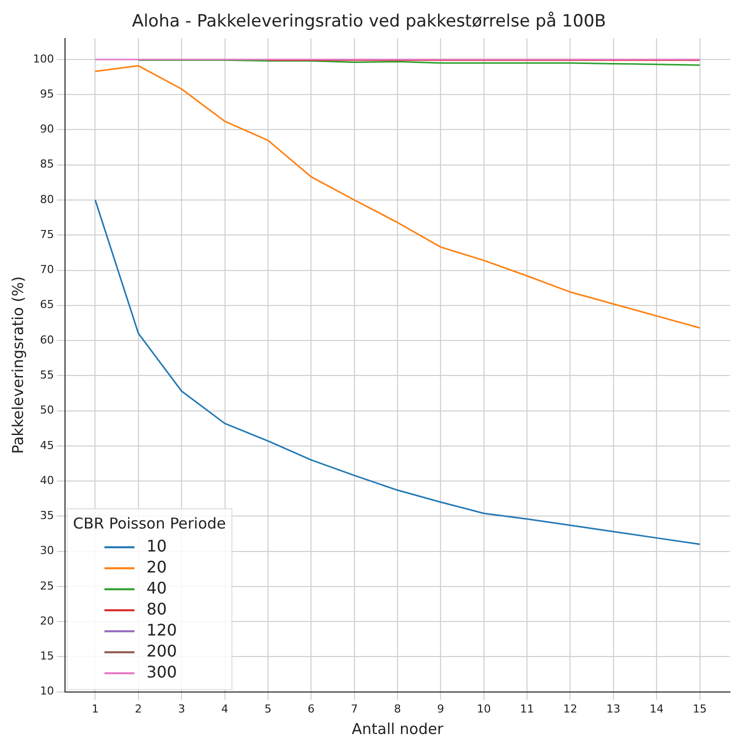 This screenshot has height=749, width=748. Describe the element at coordinates (47, 585) in the screenshot. I see `y-tick-label: 25` at that location.